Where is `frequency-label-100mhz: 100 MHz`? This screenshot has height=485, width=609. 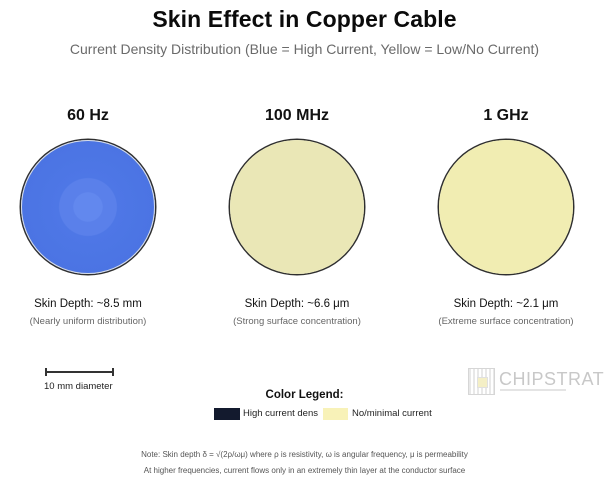
frequency-label-100mhz: 100 MHz is located at coordinates (297, 115).